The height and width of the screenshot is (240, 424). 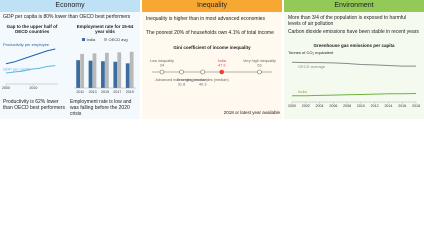 I want to click on legend-label: India, so click(x=91, y=39).